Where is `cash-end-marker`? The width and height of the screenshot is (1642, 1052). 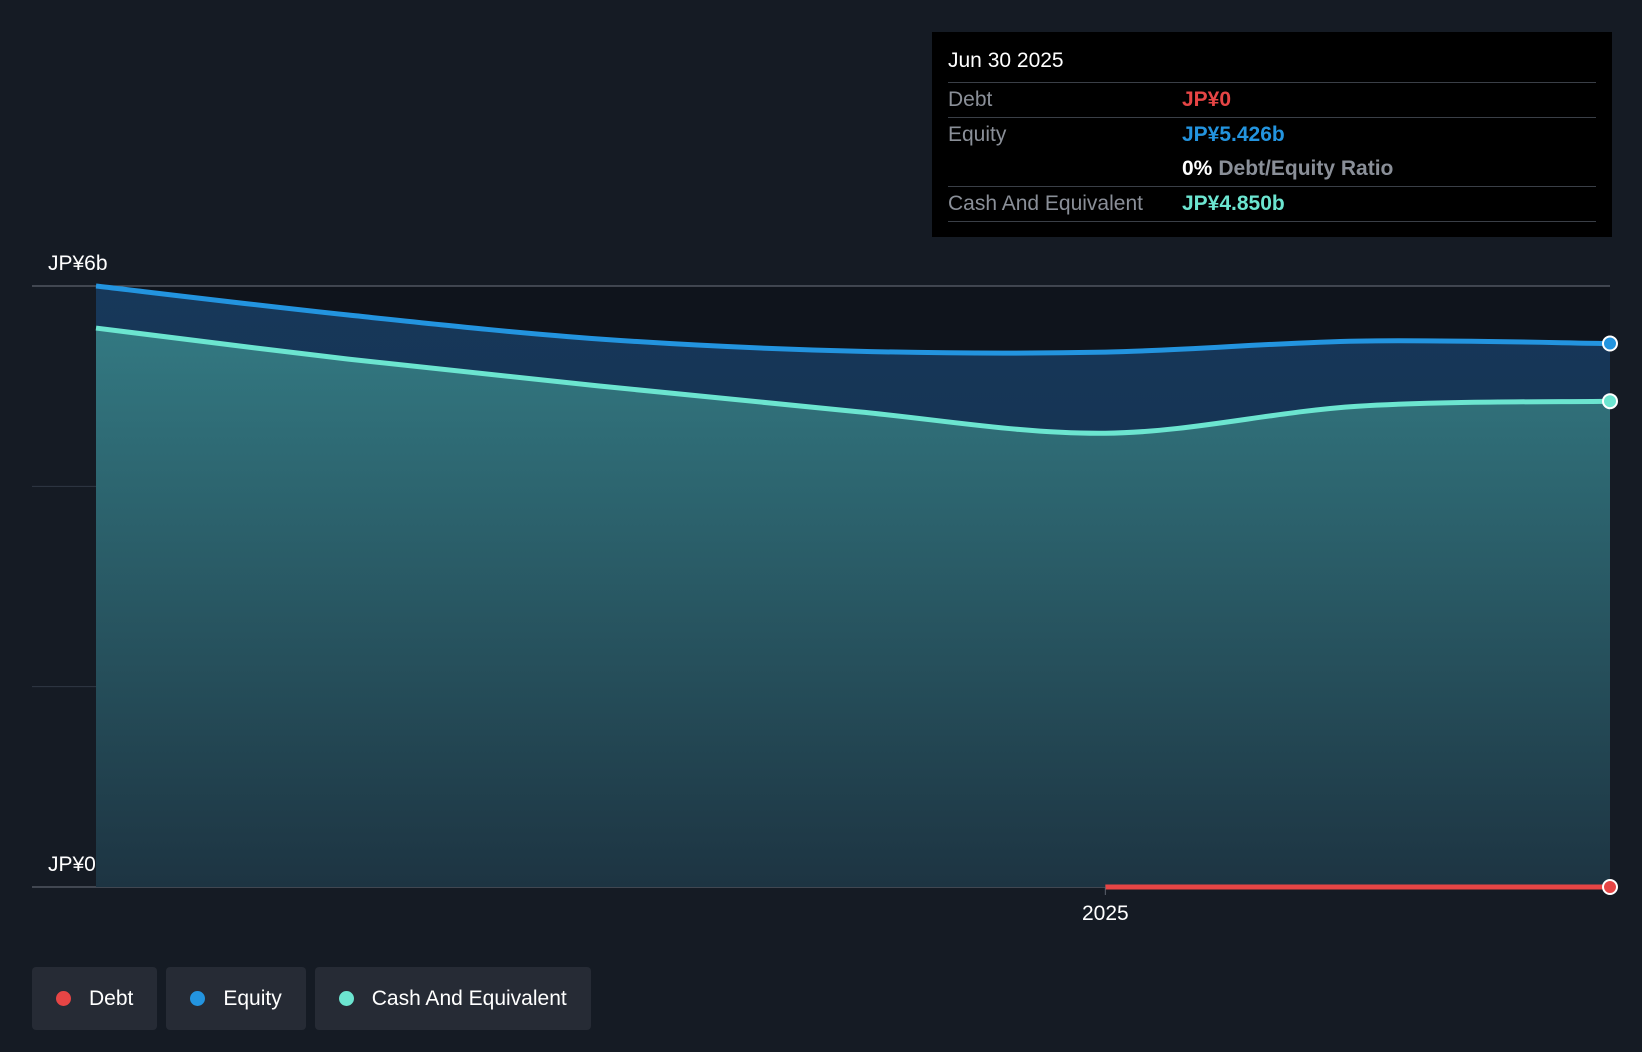
cash-end-marker is located at coordinates (1610, 401).